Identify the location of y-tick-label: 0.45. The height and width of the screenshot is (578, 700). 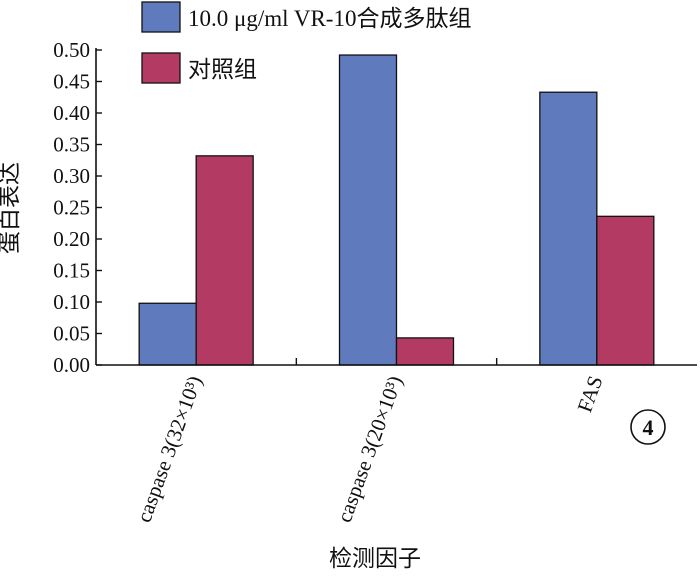
(71, 82).